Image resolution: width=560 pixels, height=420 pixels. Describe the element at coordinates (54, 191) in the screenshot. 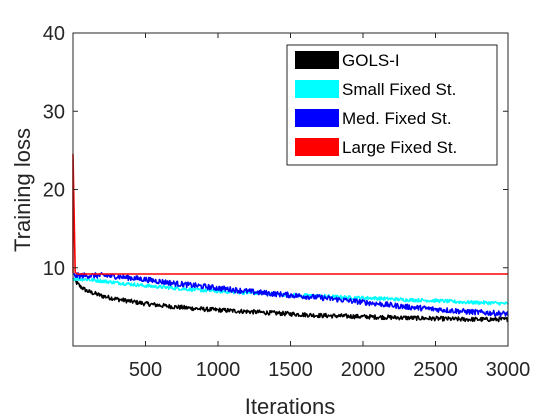

I see `y-tick-label: 20` at that location.